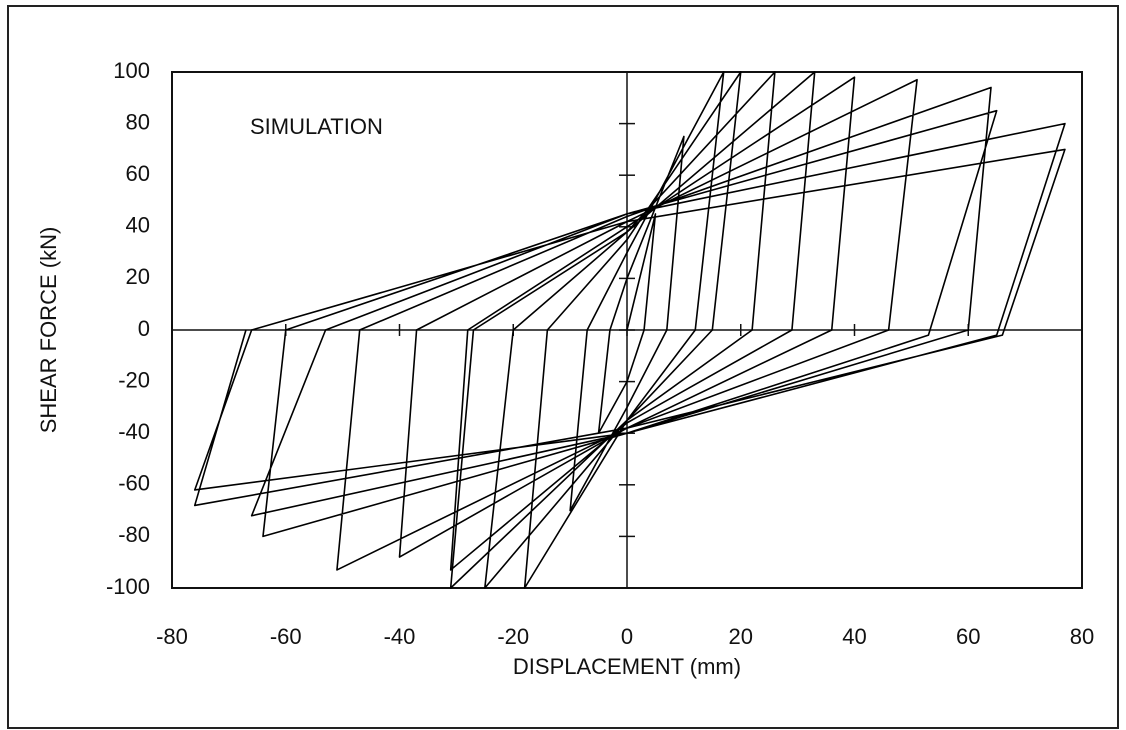 The image size is (1126, 730). What do you see at coordinates (134, 483) in the screenshot?
I see `y-tick-label: -60` at bounding box center [134, 483].